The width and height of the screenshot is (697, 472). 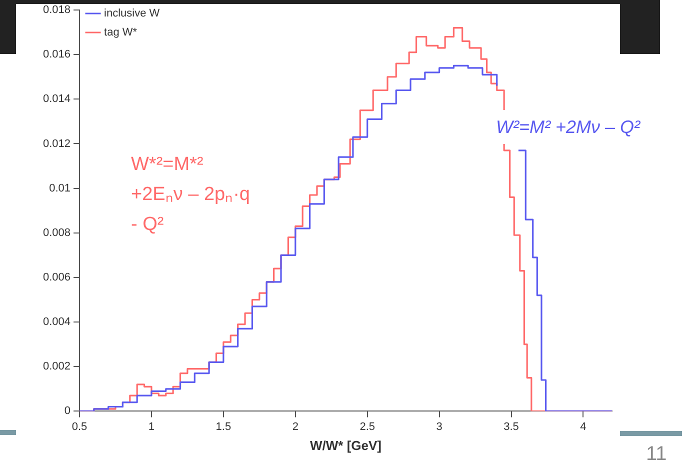 I want to click on y-tick-label: 0.012, so click(x=56, y=144).